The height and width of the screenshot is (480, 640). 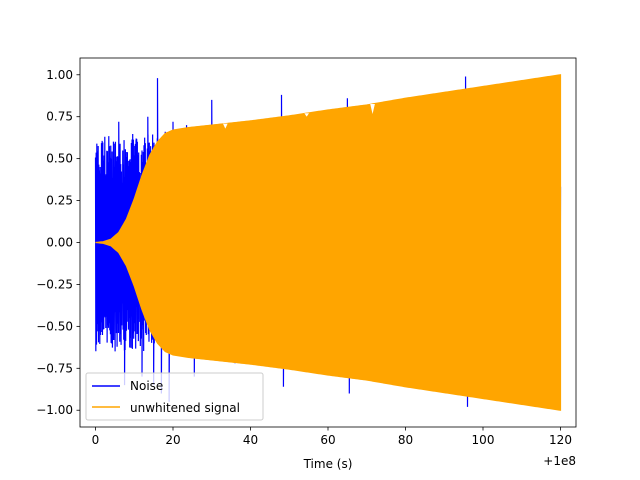 I want to click on legend-box, so click(x=174, y=396).